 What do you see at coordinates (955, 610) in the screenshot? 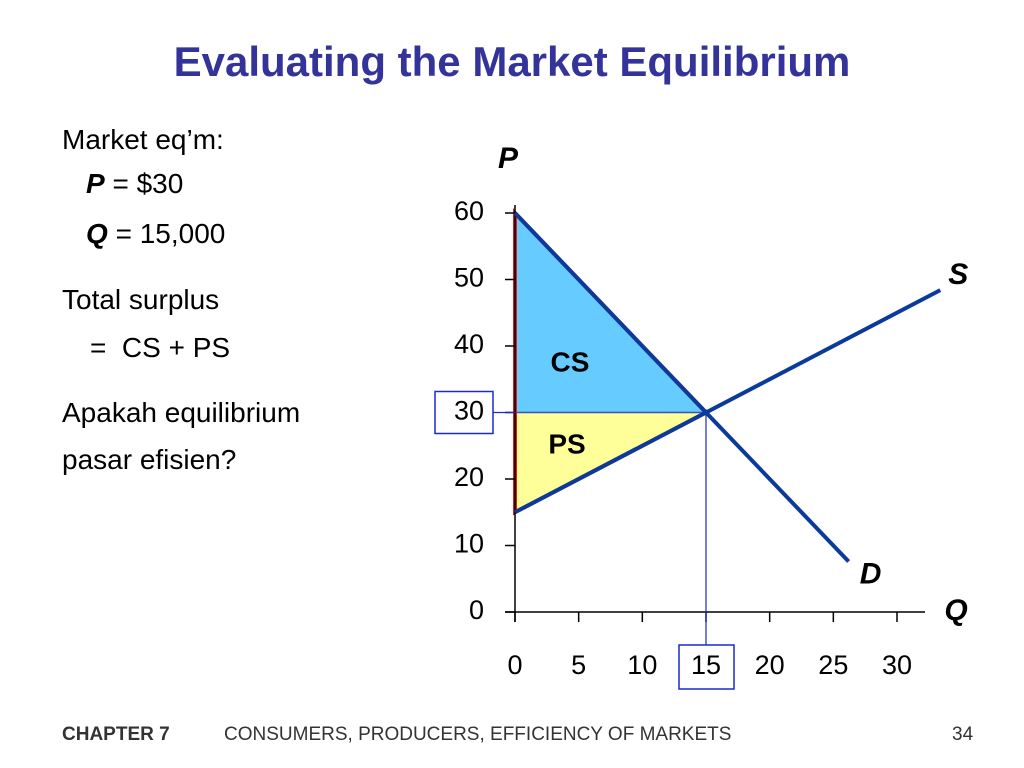
I see `x-axis-label: Q` at bounding box center [955, 610].